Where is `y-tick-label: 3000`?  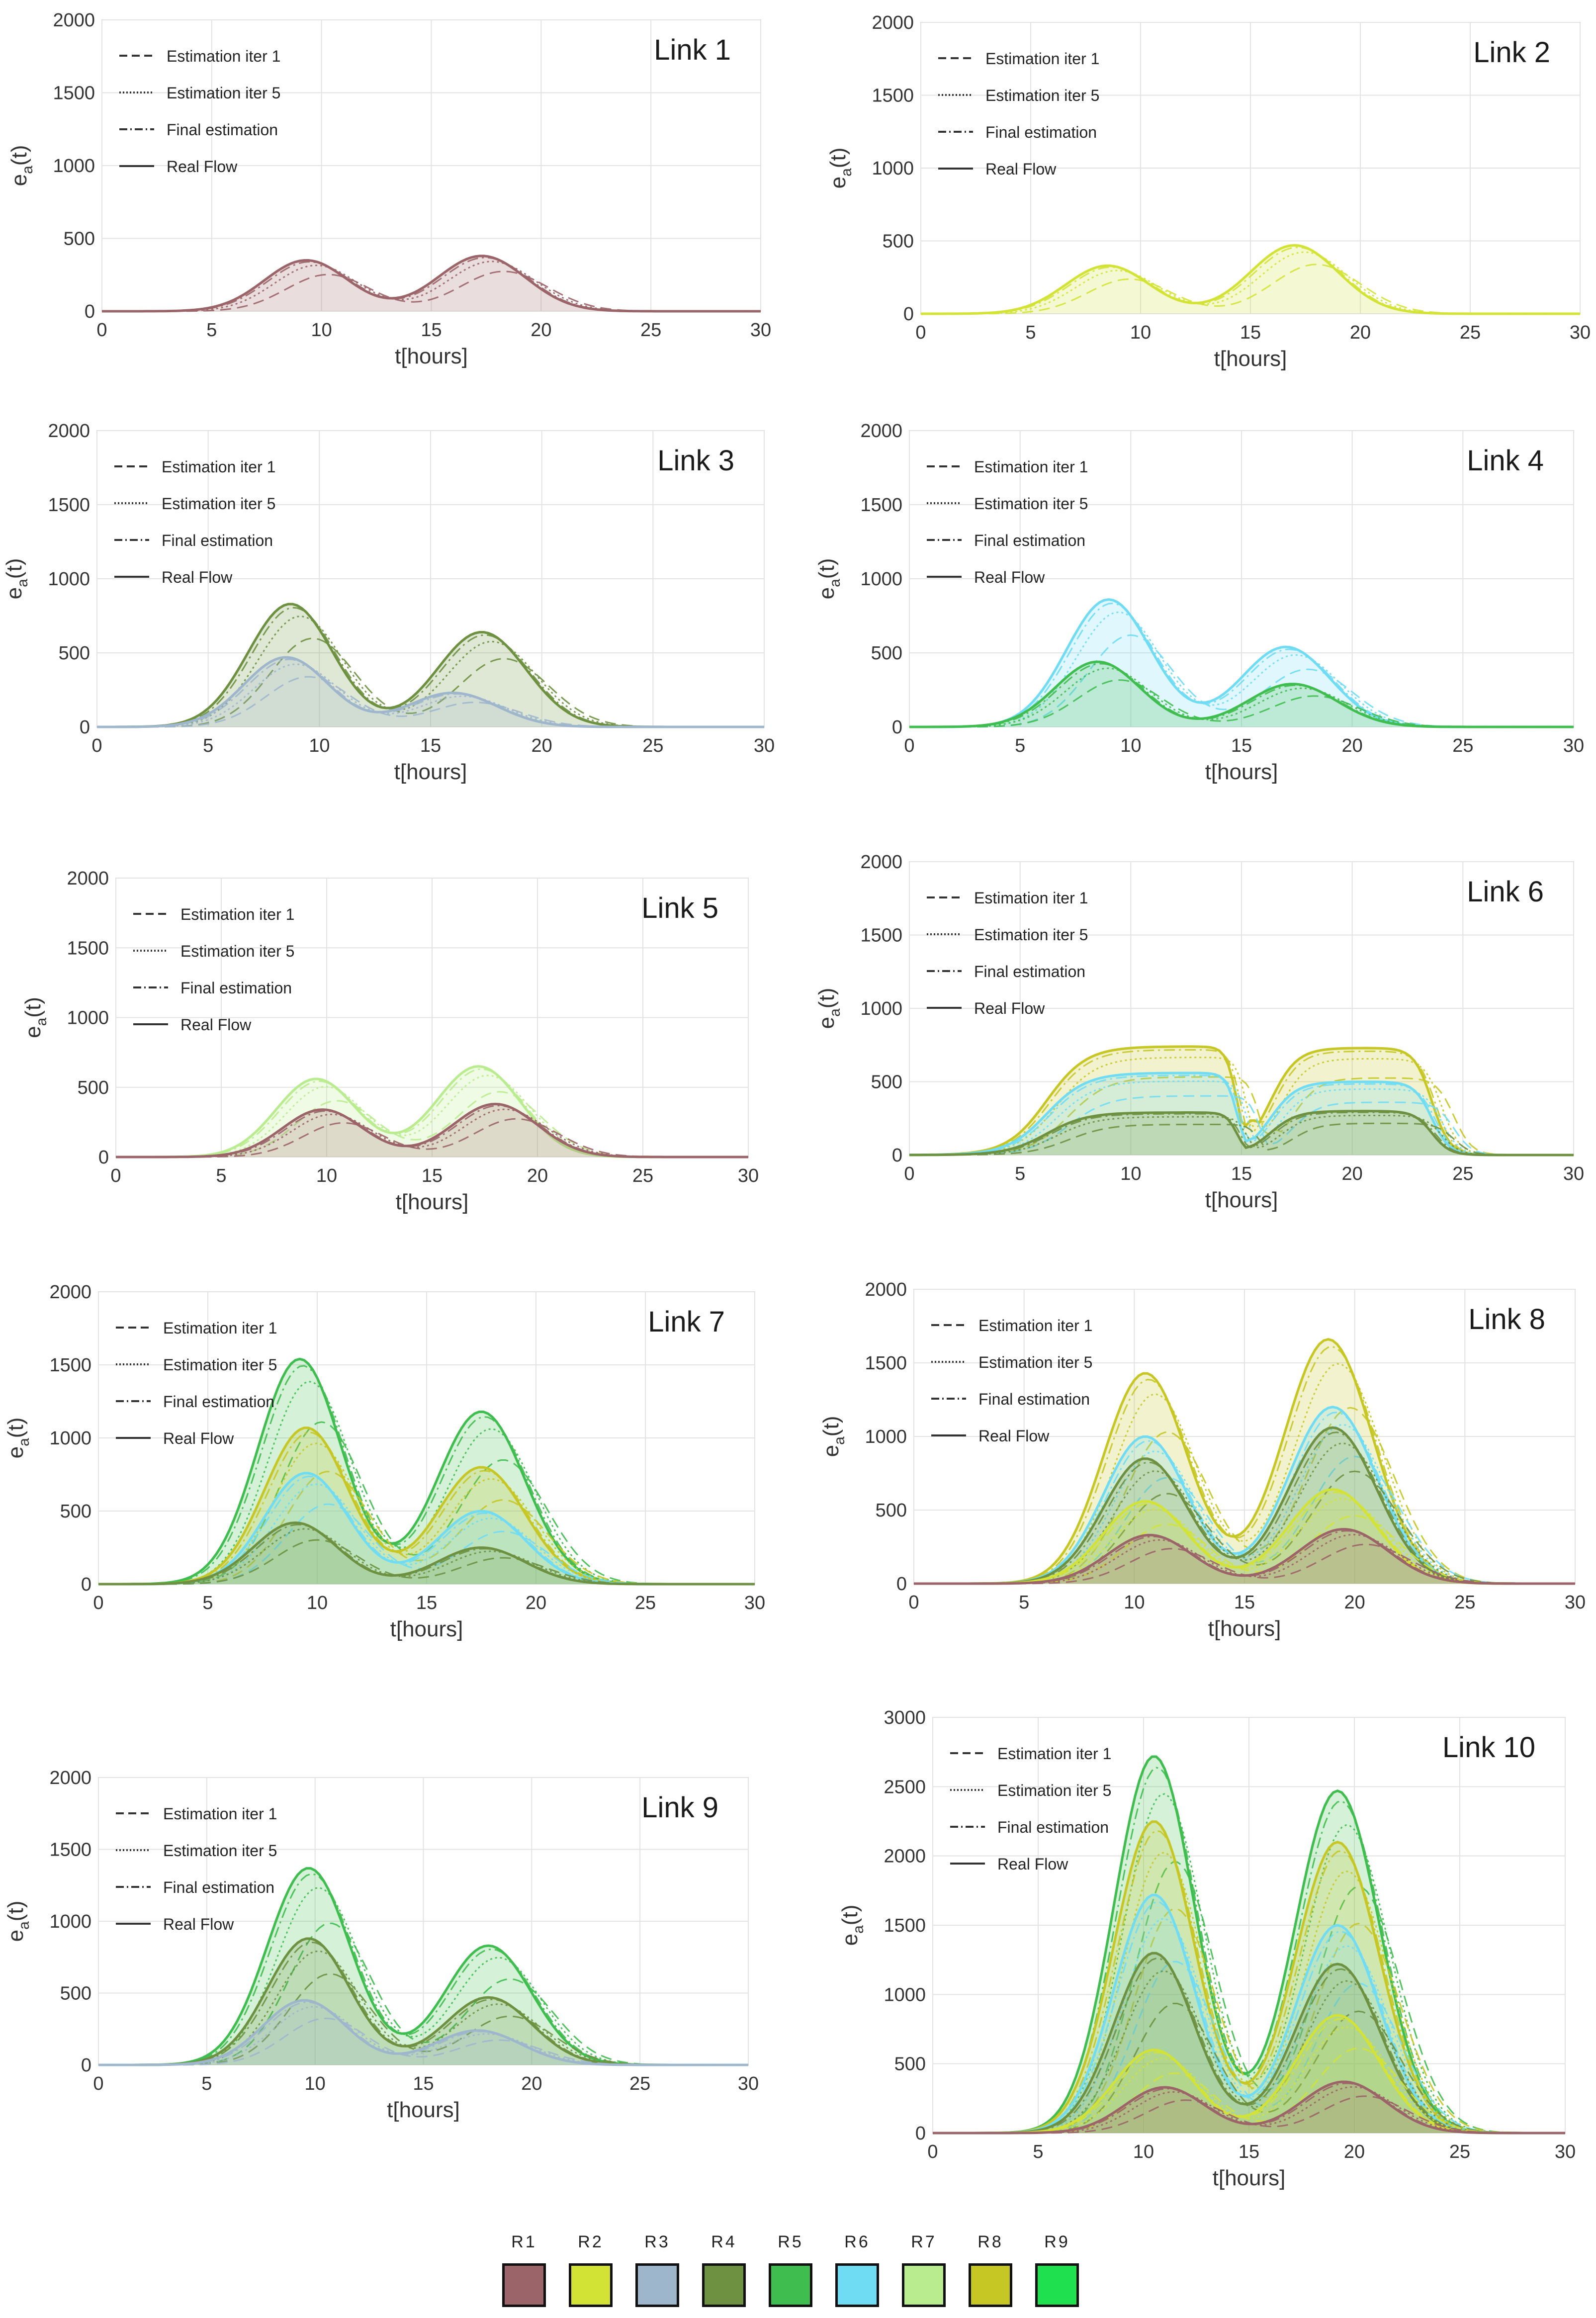 y-tick-label: 3000 is located at coordinates (905, 1718).